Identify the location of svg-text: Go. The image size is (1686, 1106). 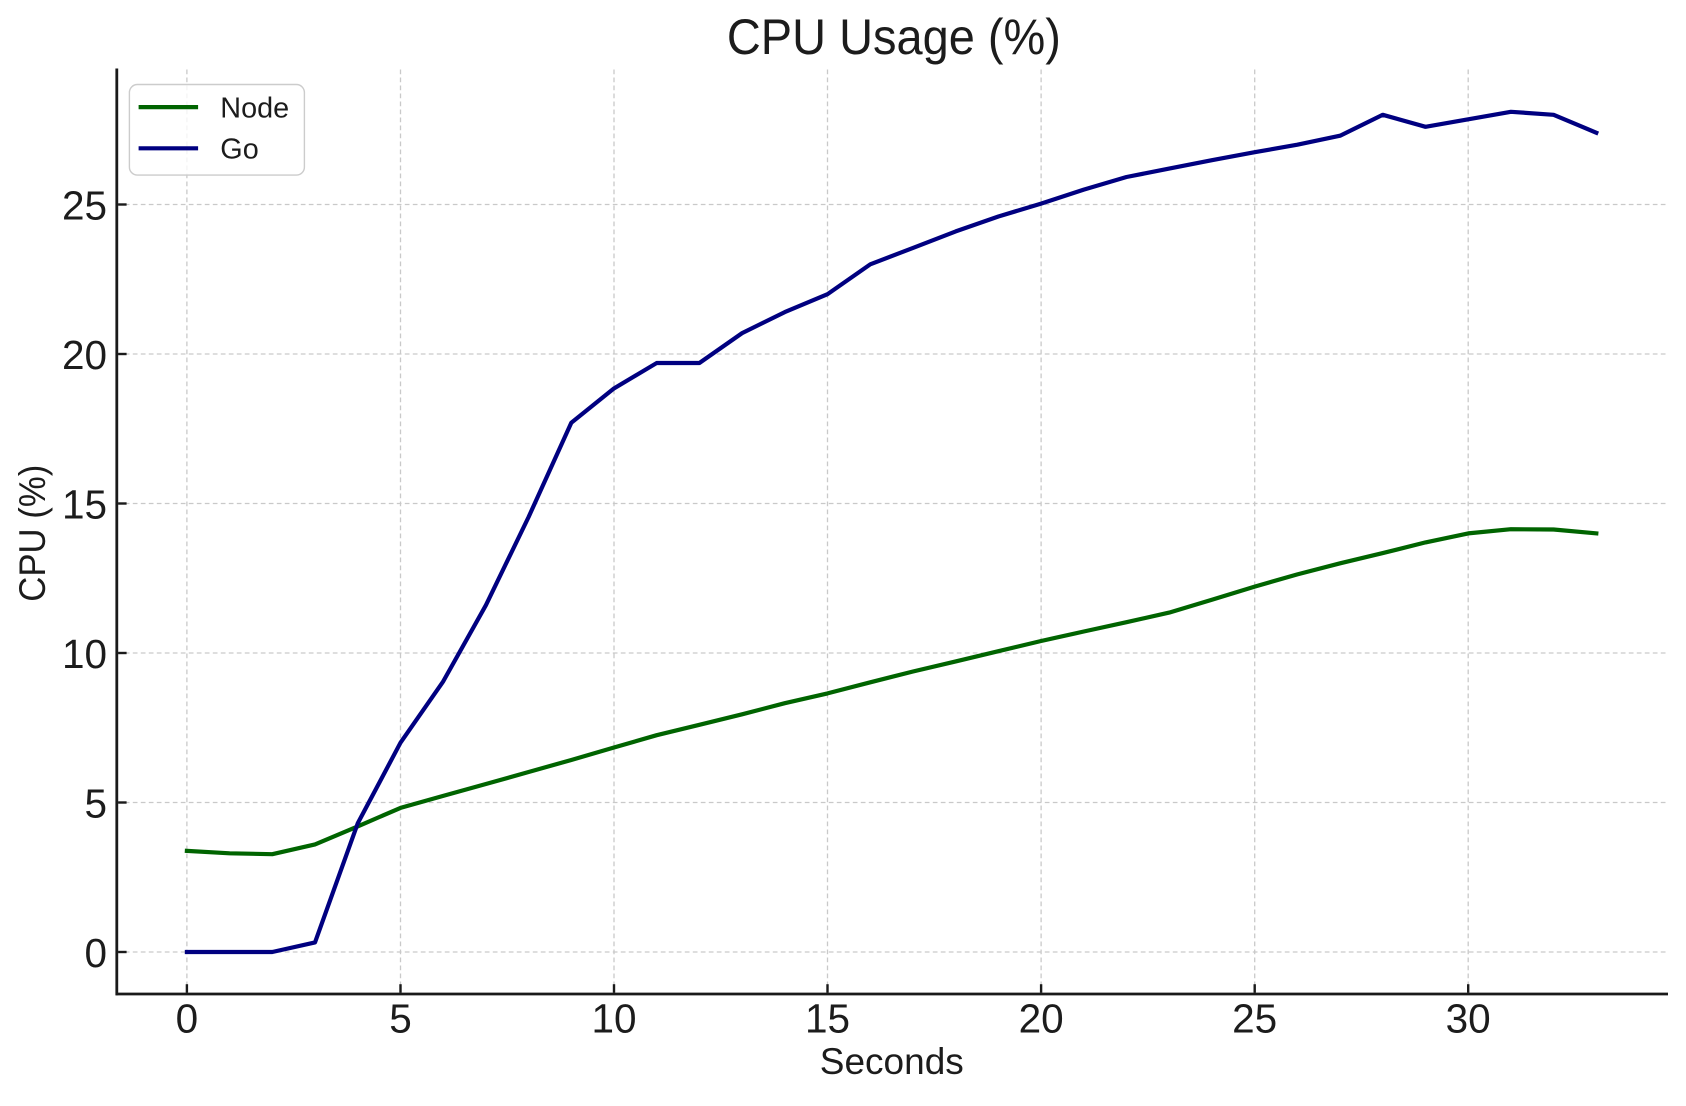
(239, 150).